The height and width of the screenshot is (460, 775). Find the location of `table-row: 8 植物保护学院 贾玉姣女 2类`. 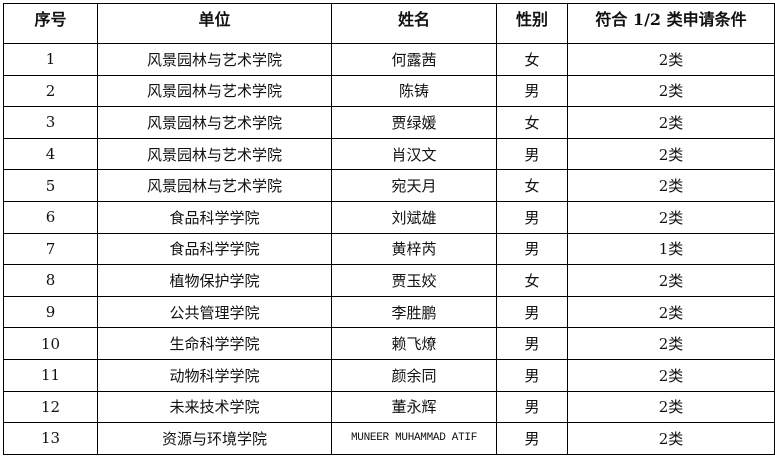

table-row: 8 植物保护学院 贾玉姣女 2类 is located at coordinates (389, 280).